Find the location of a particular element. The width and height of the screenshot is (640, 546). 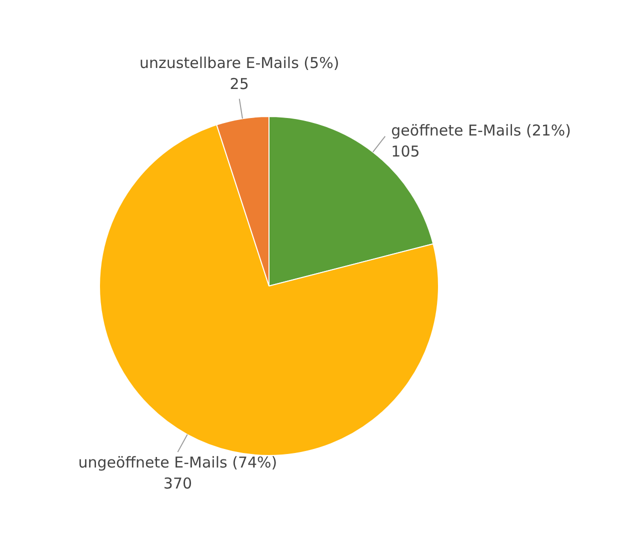

slice-label: ungeöffnete E-Mails (74%) is located at coordinates (178, 462).